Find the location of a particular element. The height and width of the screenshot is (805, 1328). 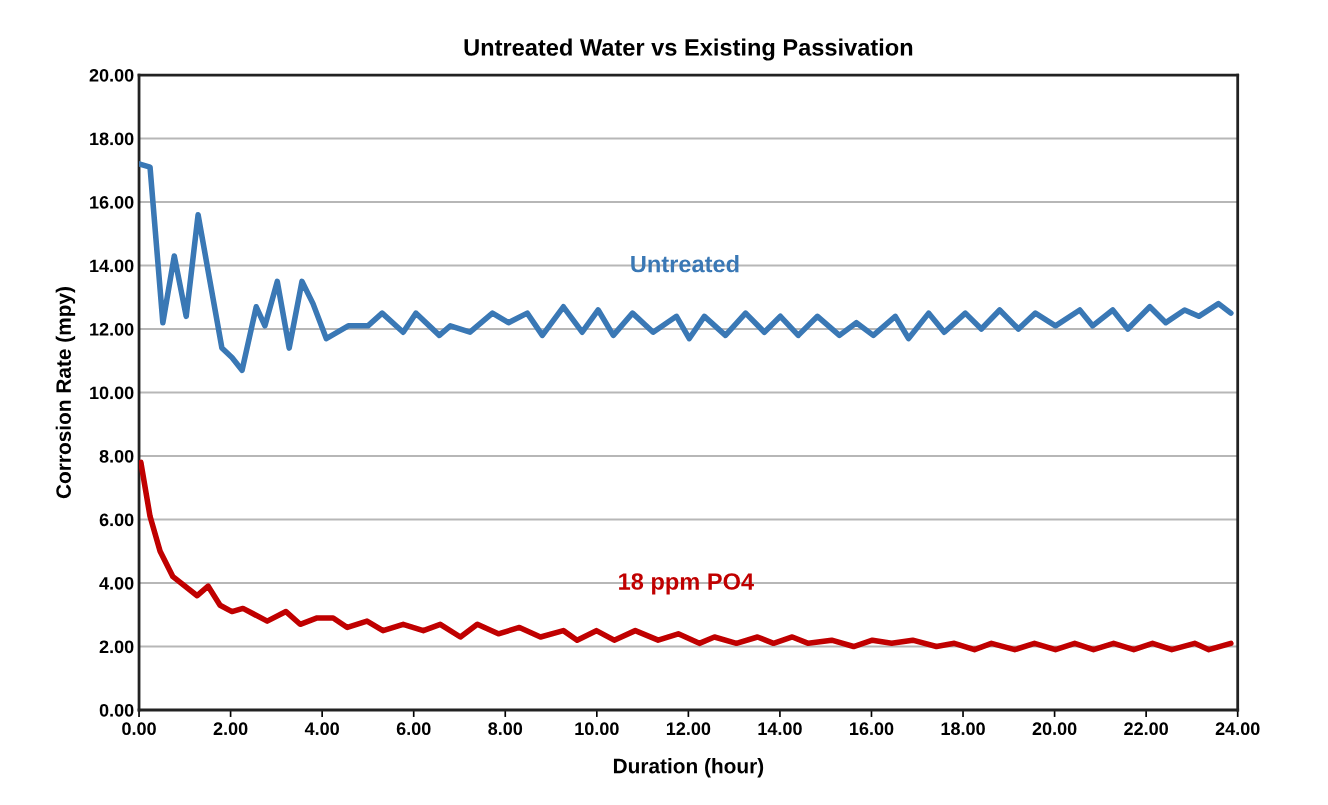

x-tick-label: 20.00 is located at coordinates (1054, 729).